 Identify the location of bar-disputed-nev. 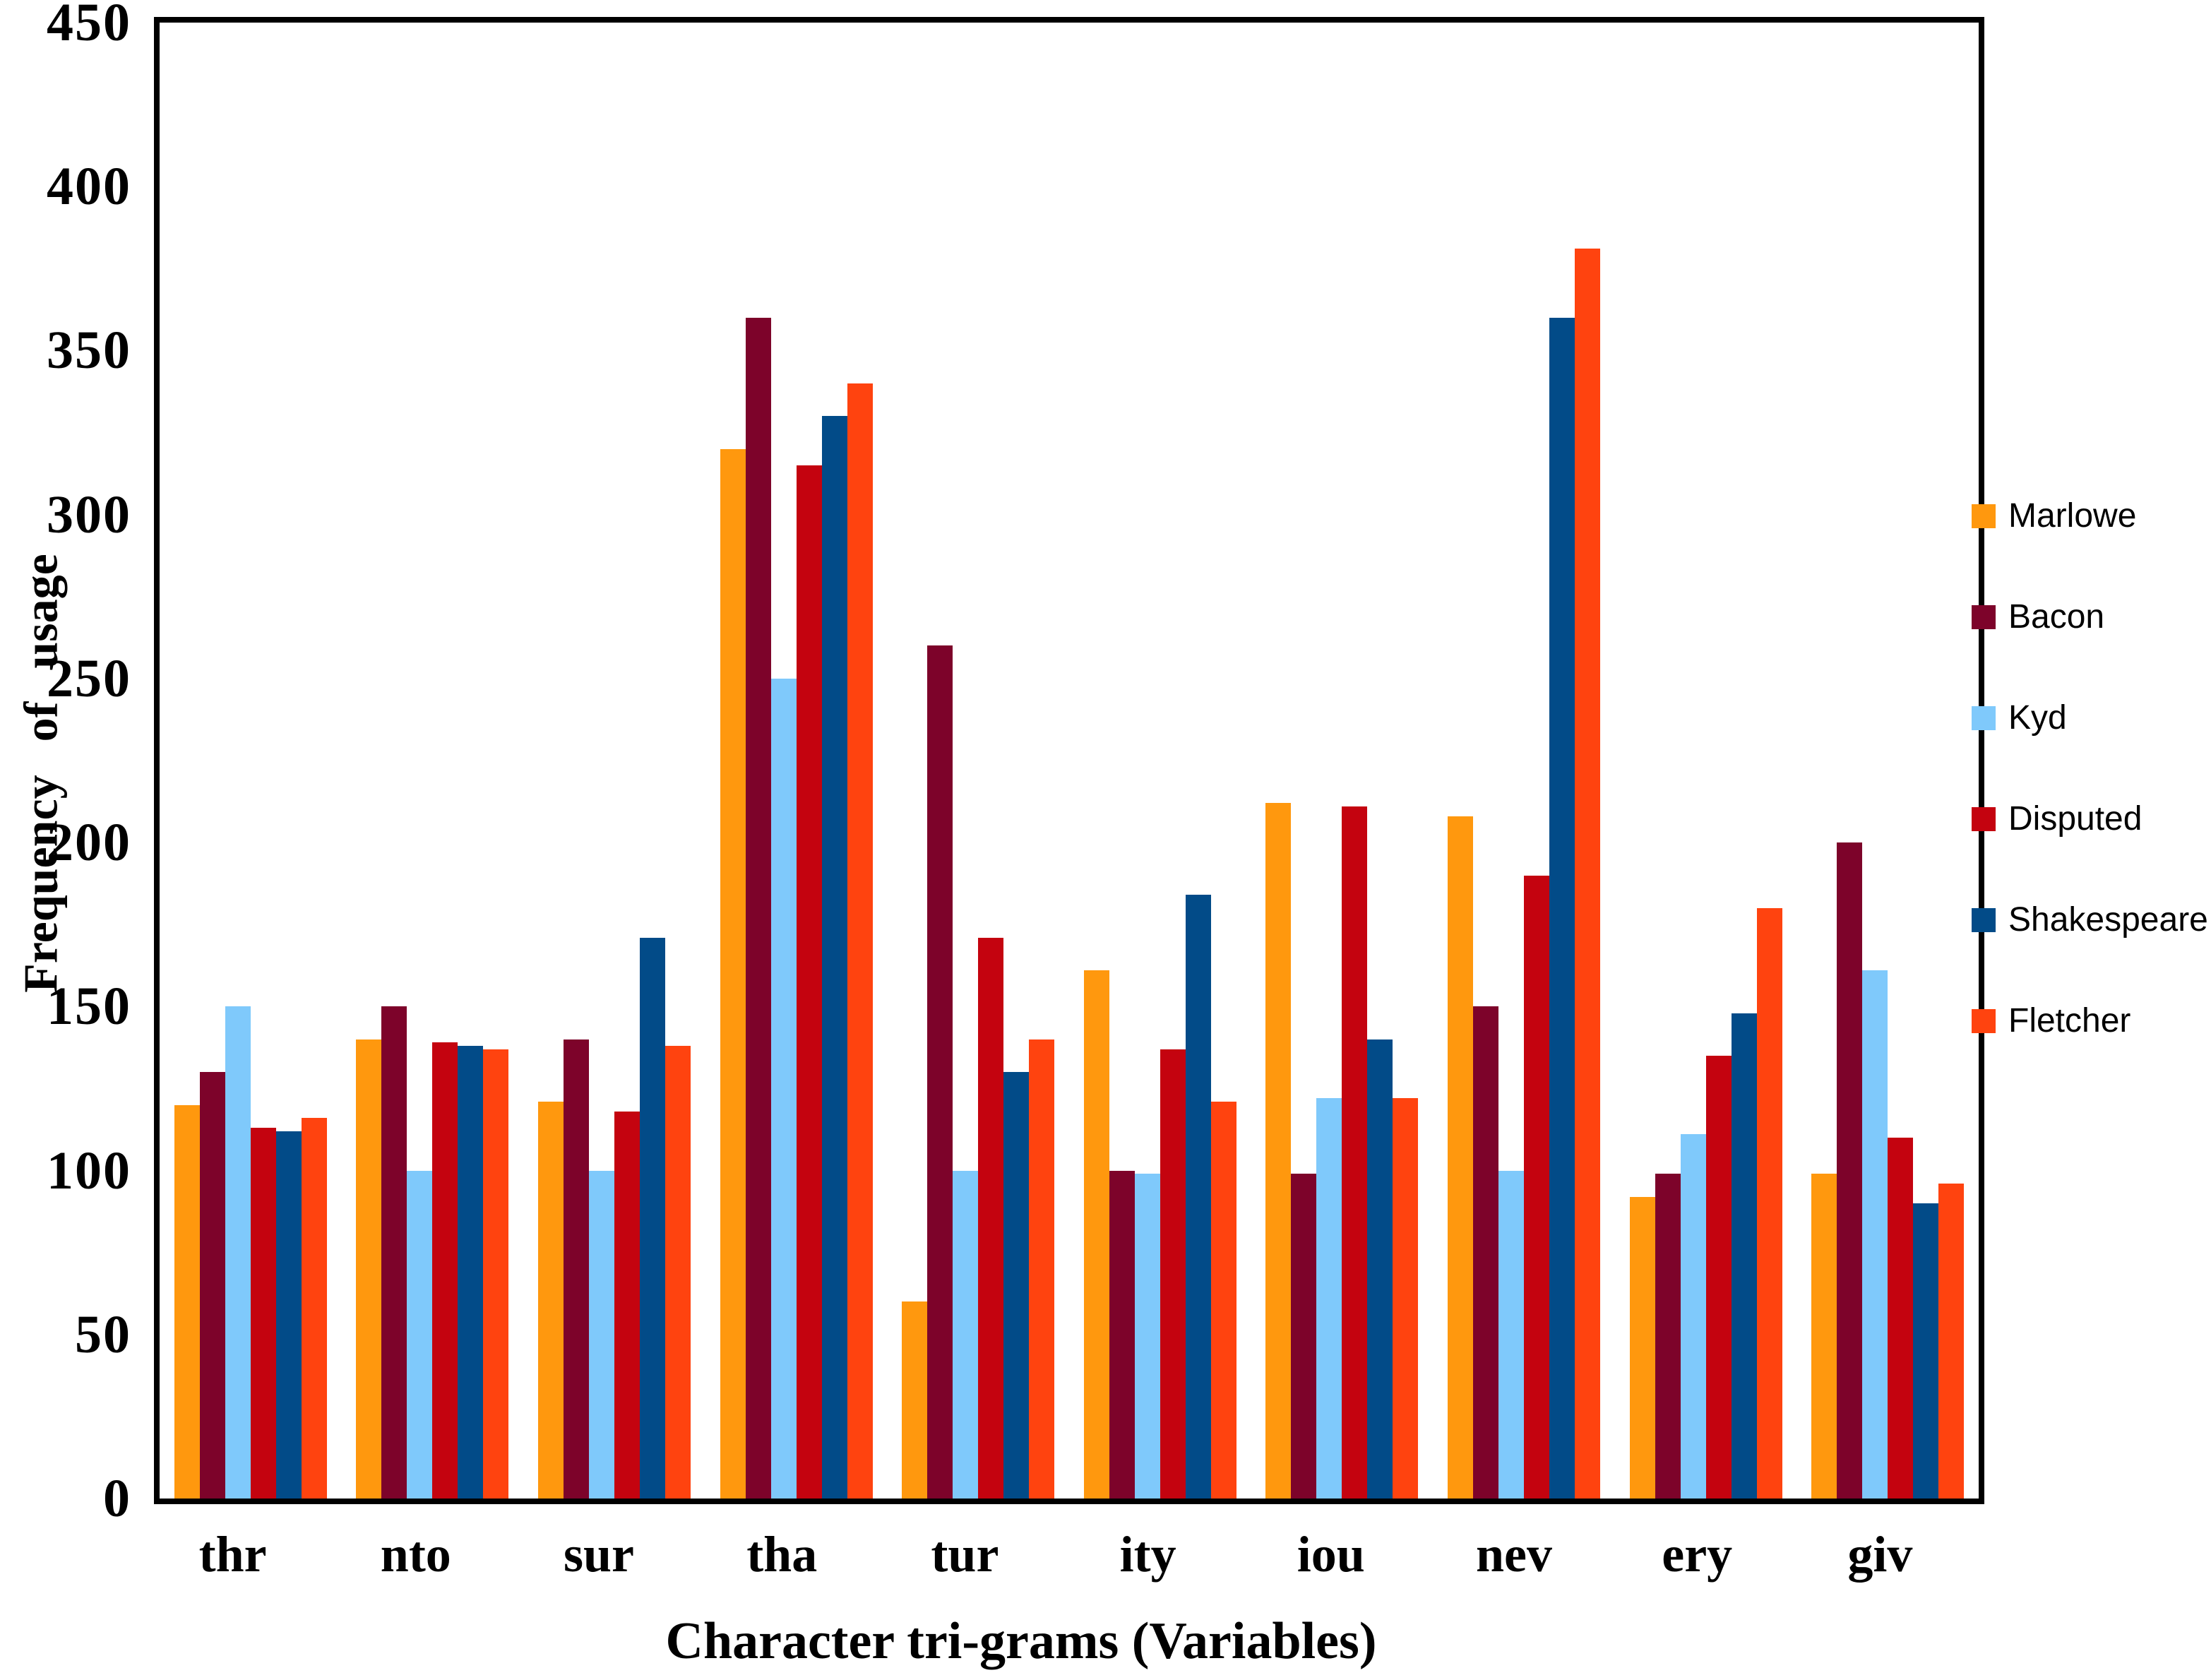
(1536, 1187).